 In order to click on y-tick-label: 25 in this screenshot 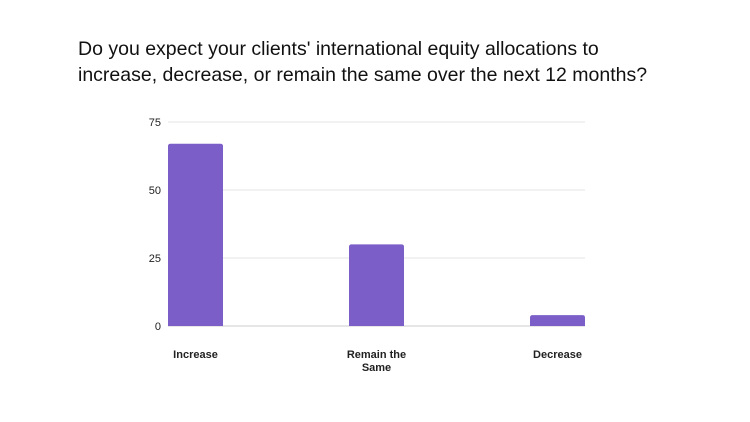, I will do `click(155, 259)`.